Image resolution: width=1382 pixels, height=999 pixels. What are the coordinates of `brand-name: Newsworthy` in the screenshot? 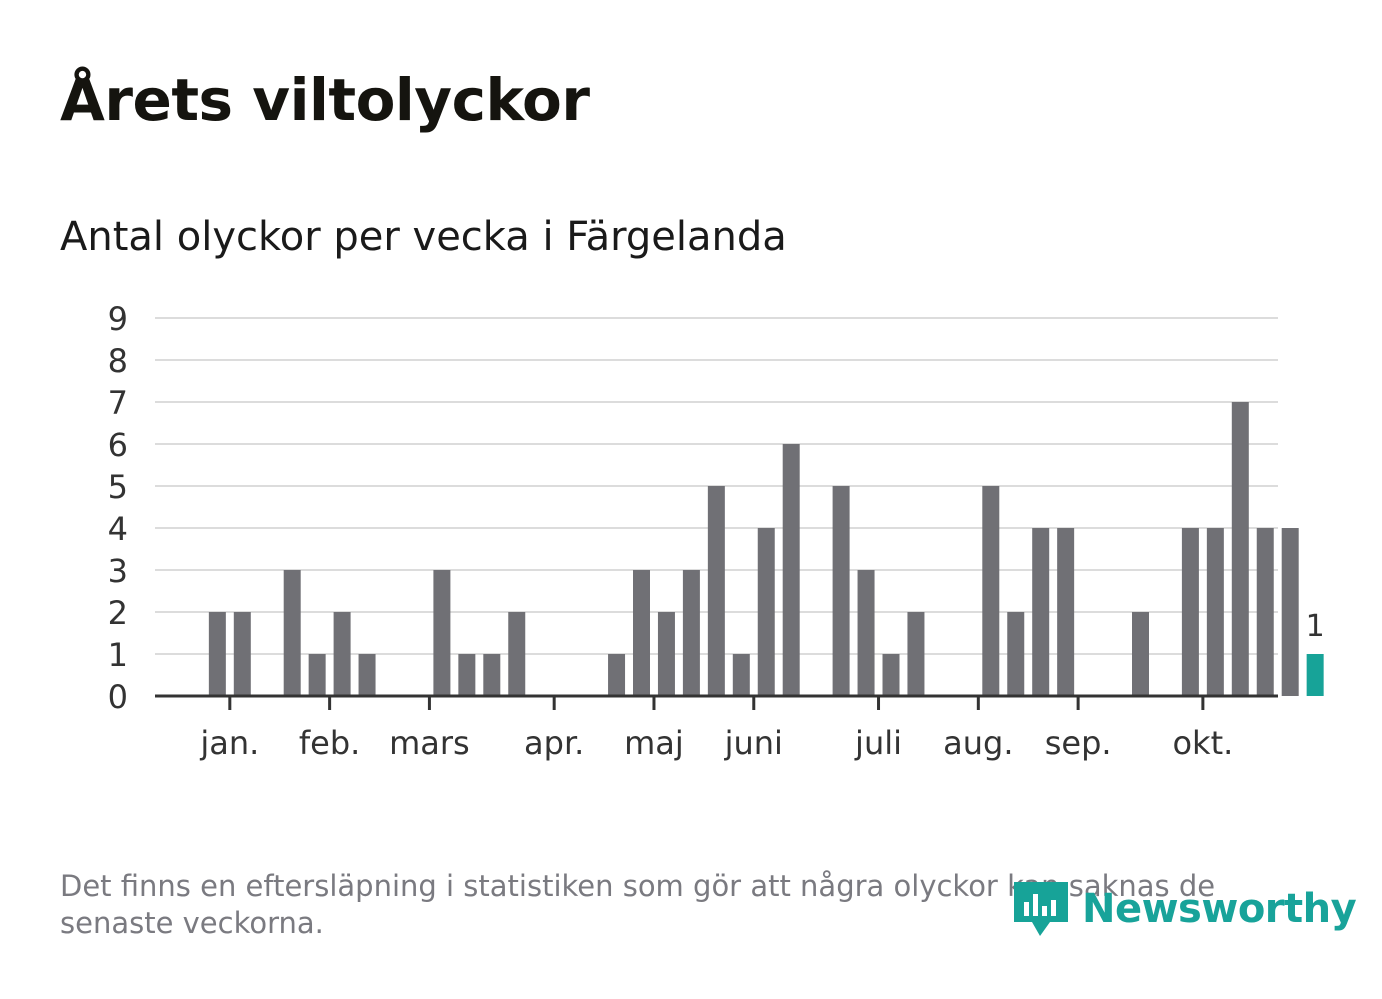 It's located at (1219, 909).